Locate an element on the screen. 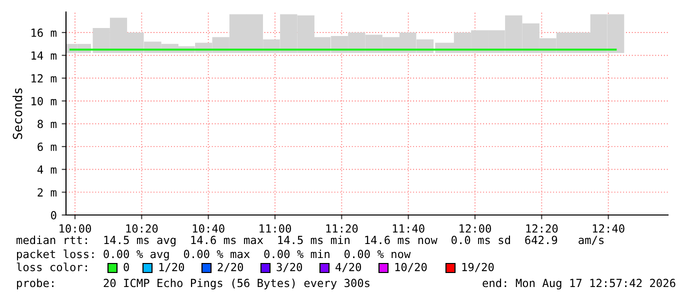 The image size is (697, 297). text: median rtt: 14.5 ms avg 14.6 ms max 14.5 ms min 14.6 ms now 0.0 ms sd 642.9 am/s is located at coordinates (310, 241).